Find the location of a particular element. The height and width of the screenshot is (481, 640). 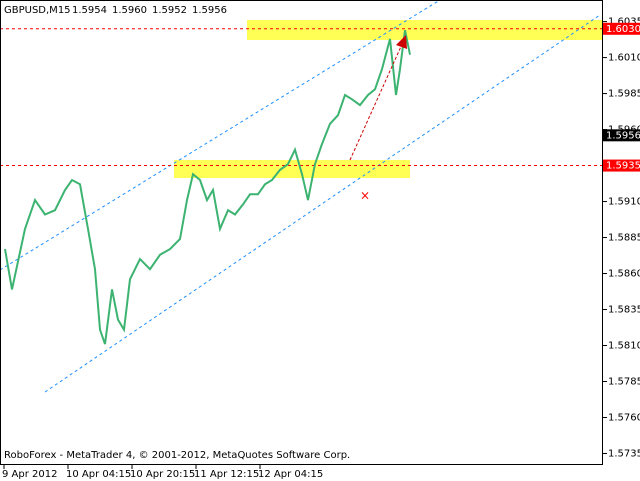

y-tick-label: 1.5760 is located at coordinates (624, 417).